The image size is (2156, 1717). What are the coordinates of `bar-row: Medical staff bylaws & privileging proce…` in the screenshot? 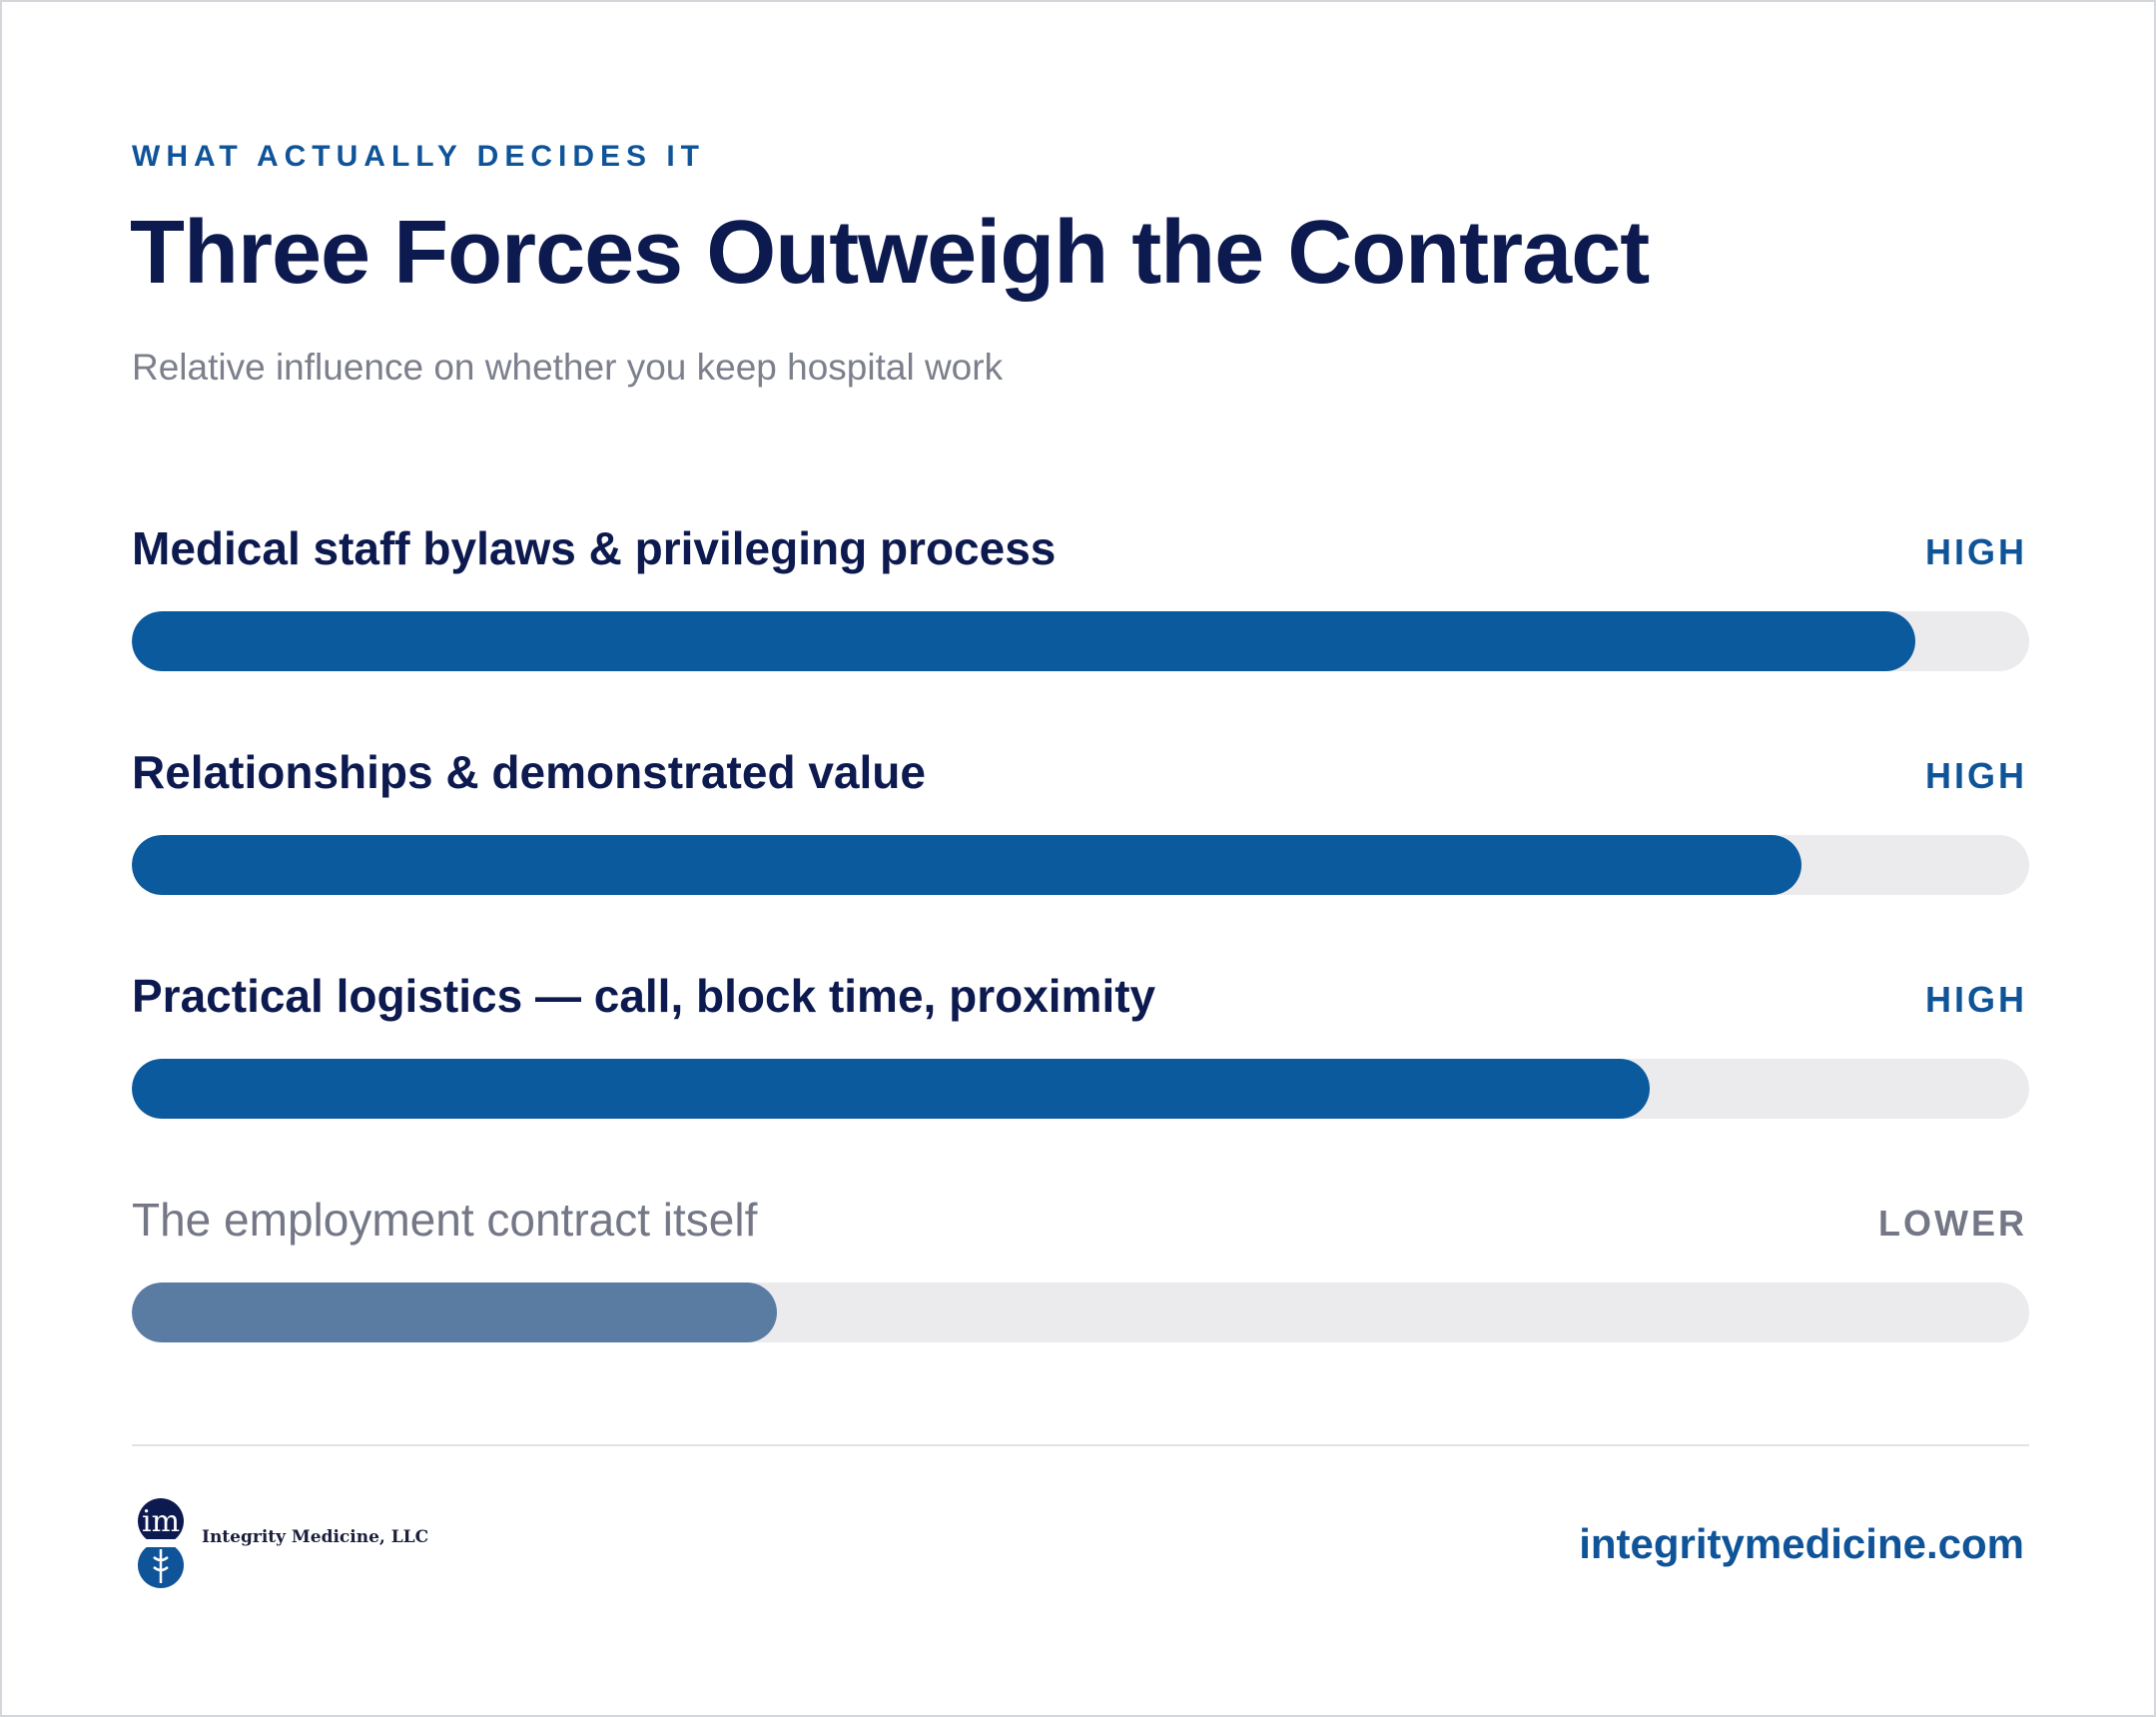 It's located at (1081, 633).